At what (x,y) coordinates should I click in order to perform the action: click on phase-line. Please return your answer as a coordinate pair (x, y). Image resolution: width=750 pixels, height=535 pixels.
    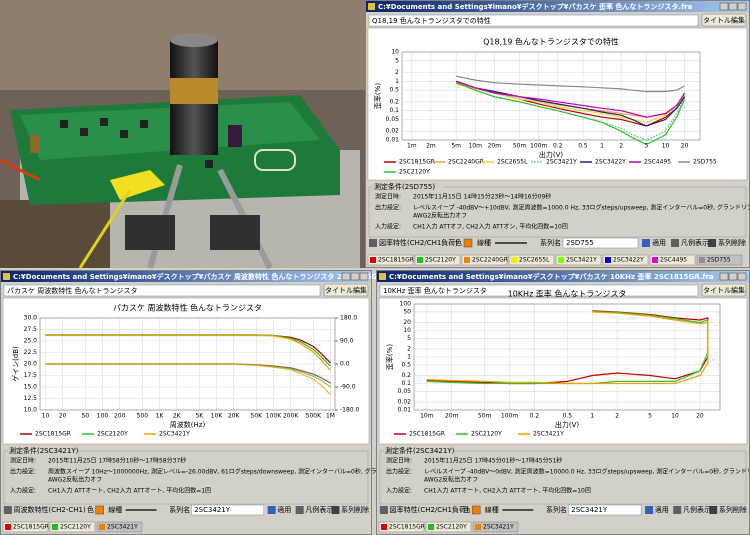
    Looking at the image, I should click on (188, 379).